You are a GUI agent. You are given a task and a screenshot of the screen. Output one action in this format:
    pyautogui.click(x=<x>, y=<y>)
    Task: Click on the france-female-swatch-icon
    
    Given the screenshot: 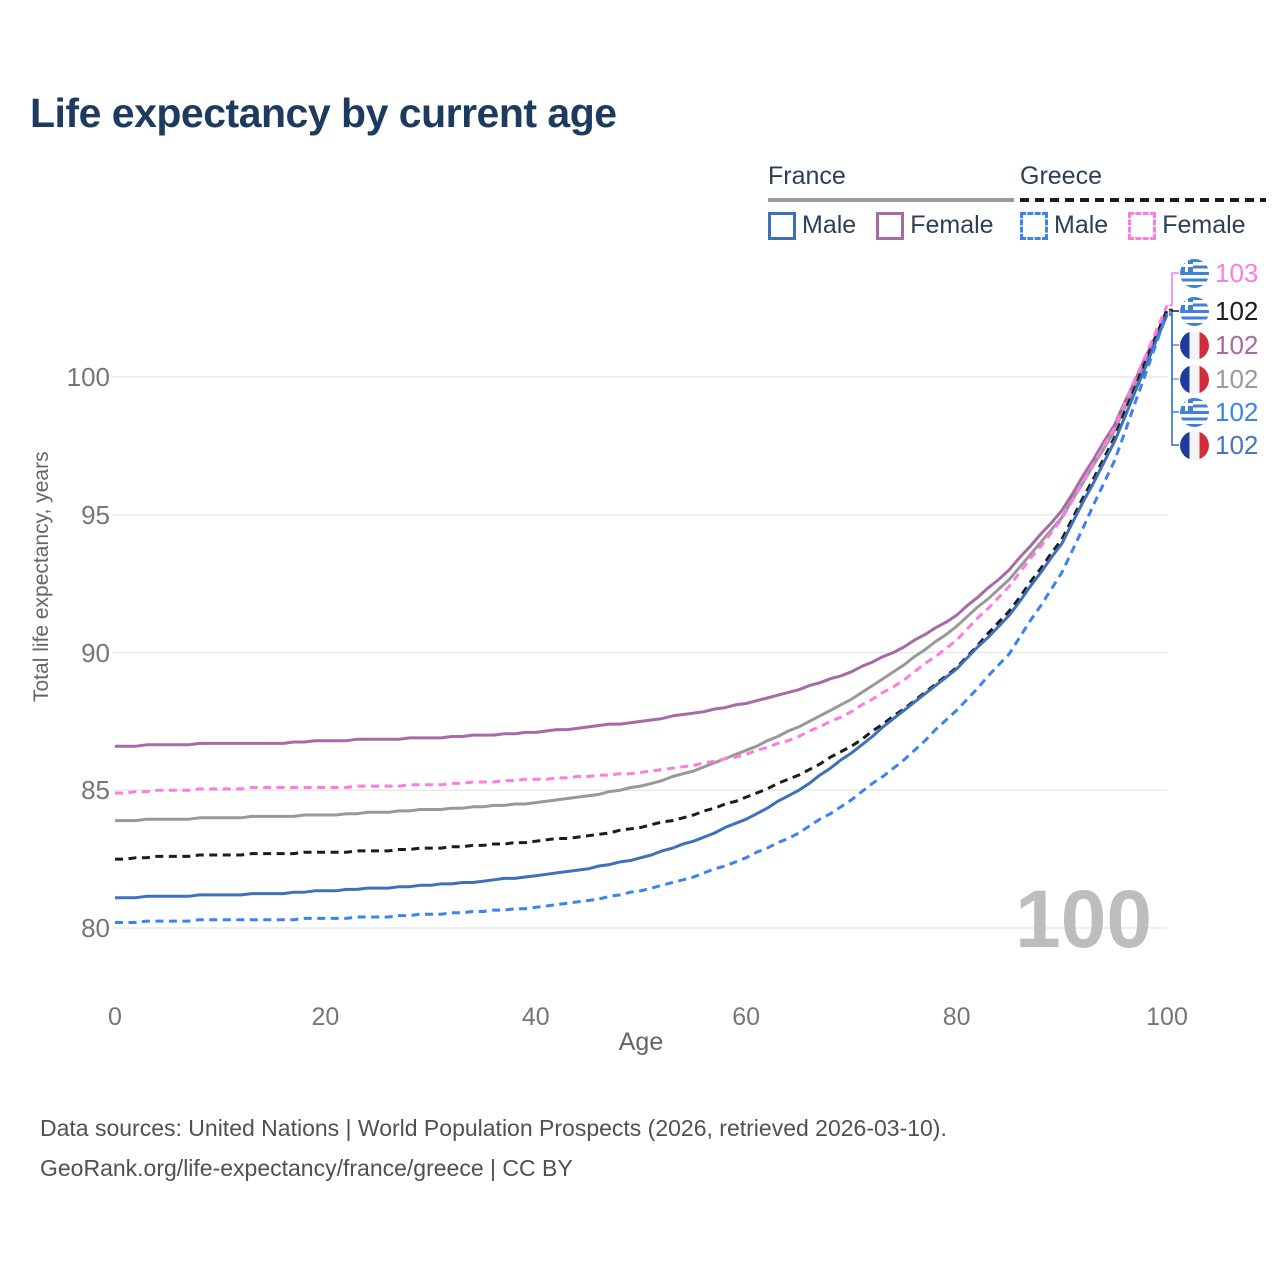 What is the action you would take?
    pyautogui.click(x=890, y=225)
    